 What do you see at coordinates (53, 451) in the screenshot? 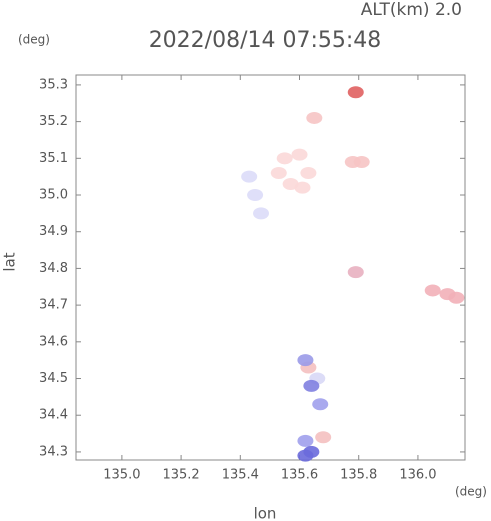
I see `y-tick-label: 34.3` at bounding box center [53, 451].